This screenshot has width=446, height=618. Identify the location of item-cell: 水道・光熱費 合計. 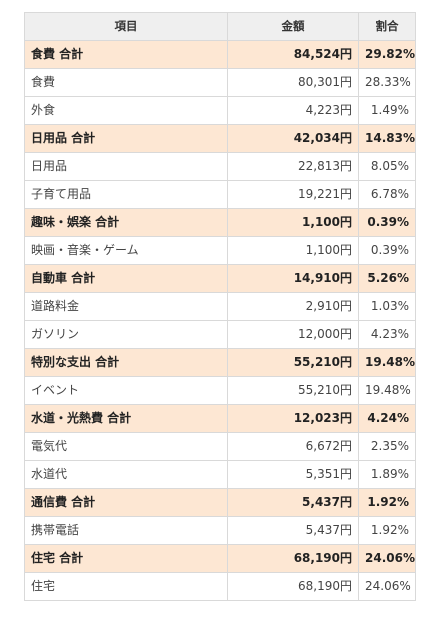
(126, 418).